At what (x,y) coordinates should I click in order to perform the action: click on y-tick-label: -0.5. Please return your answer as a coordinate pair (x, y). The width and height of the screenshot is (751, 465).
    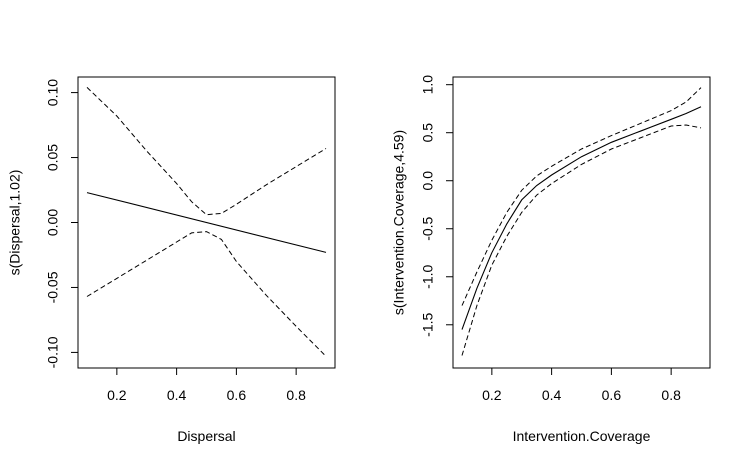
    Looking at the image, I should click on (428, 228).